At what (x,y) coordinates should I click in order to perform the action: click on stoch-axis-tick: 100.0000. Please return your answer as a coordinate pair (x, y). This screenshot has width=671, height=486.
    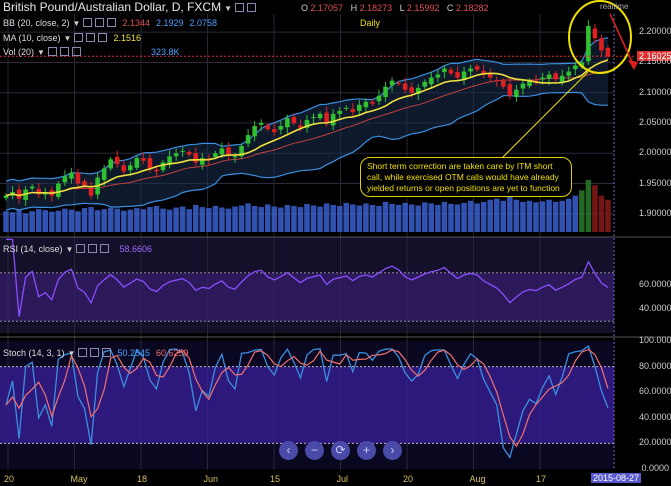
    Looking at the image, I should click on (655, 340).